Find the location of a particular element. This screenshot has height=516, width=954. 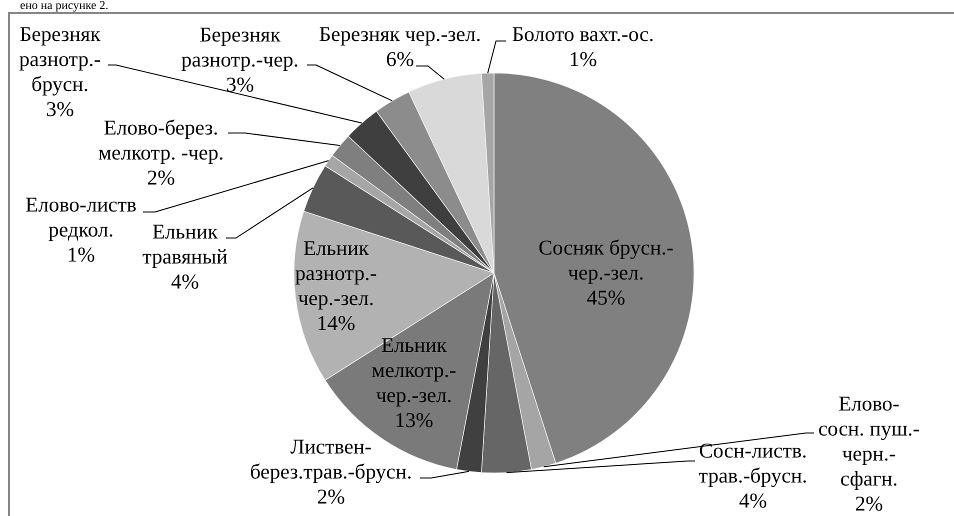

data-label: 14% is located at coordinates (336, 322).